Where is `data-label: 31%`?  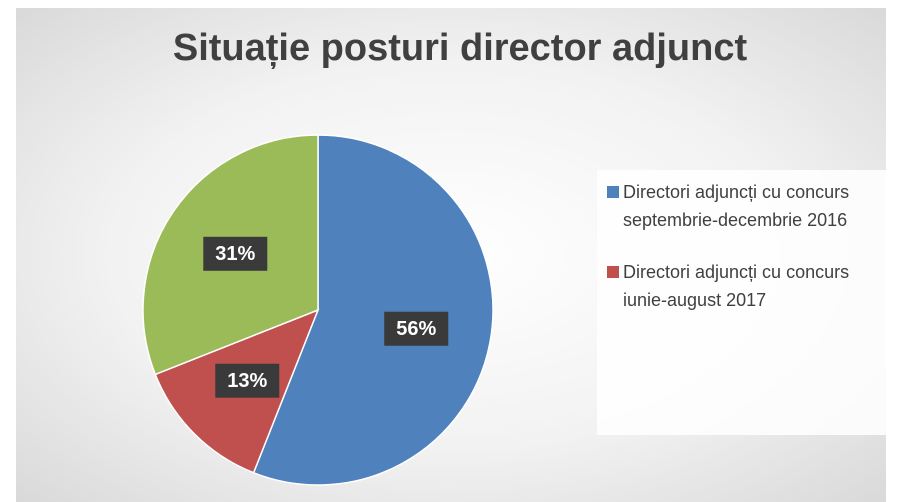 data-label: 31% is located at coordinates (235, 254).